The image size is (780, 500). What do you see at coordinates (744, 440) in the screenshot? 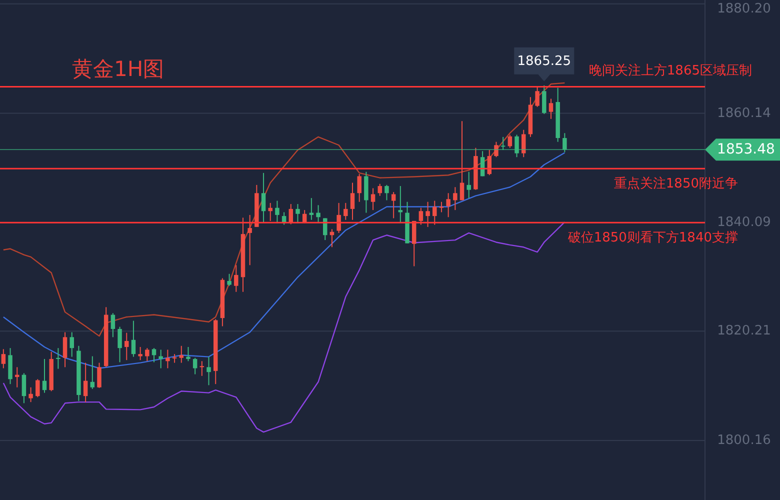
I see `y-tick-label: 1800.16` at bounding box center [744, 440].